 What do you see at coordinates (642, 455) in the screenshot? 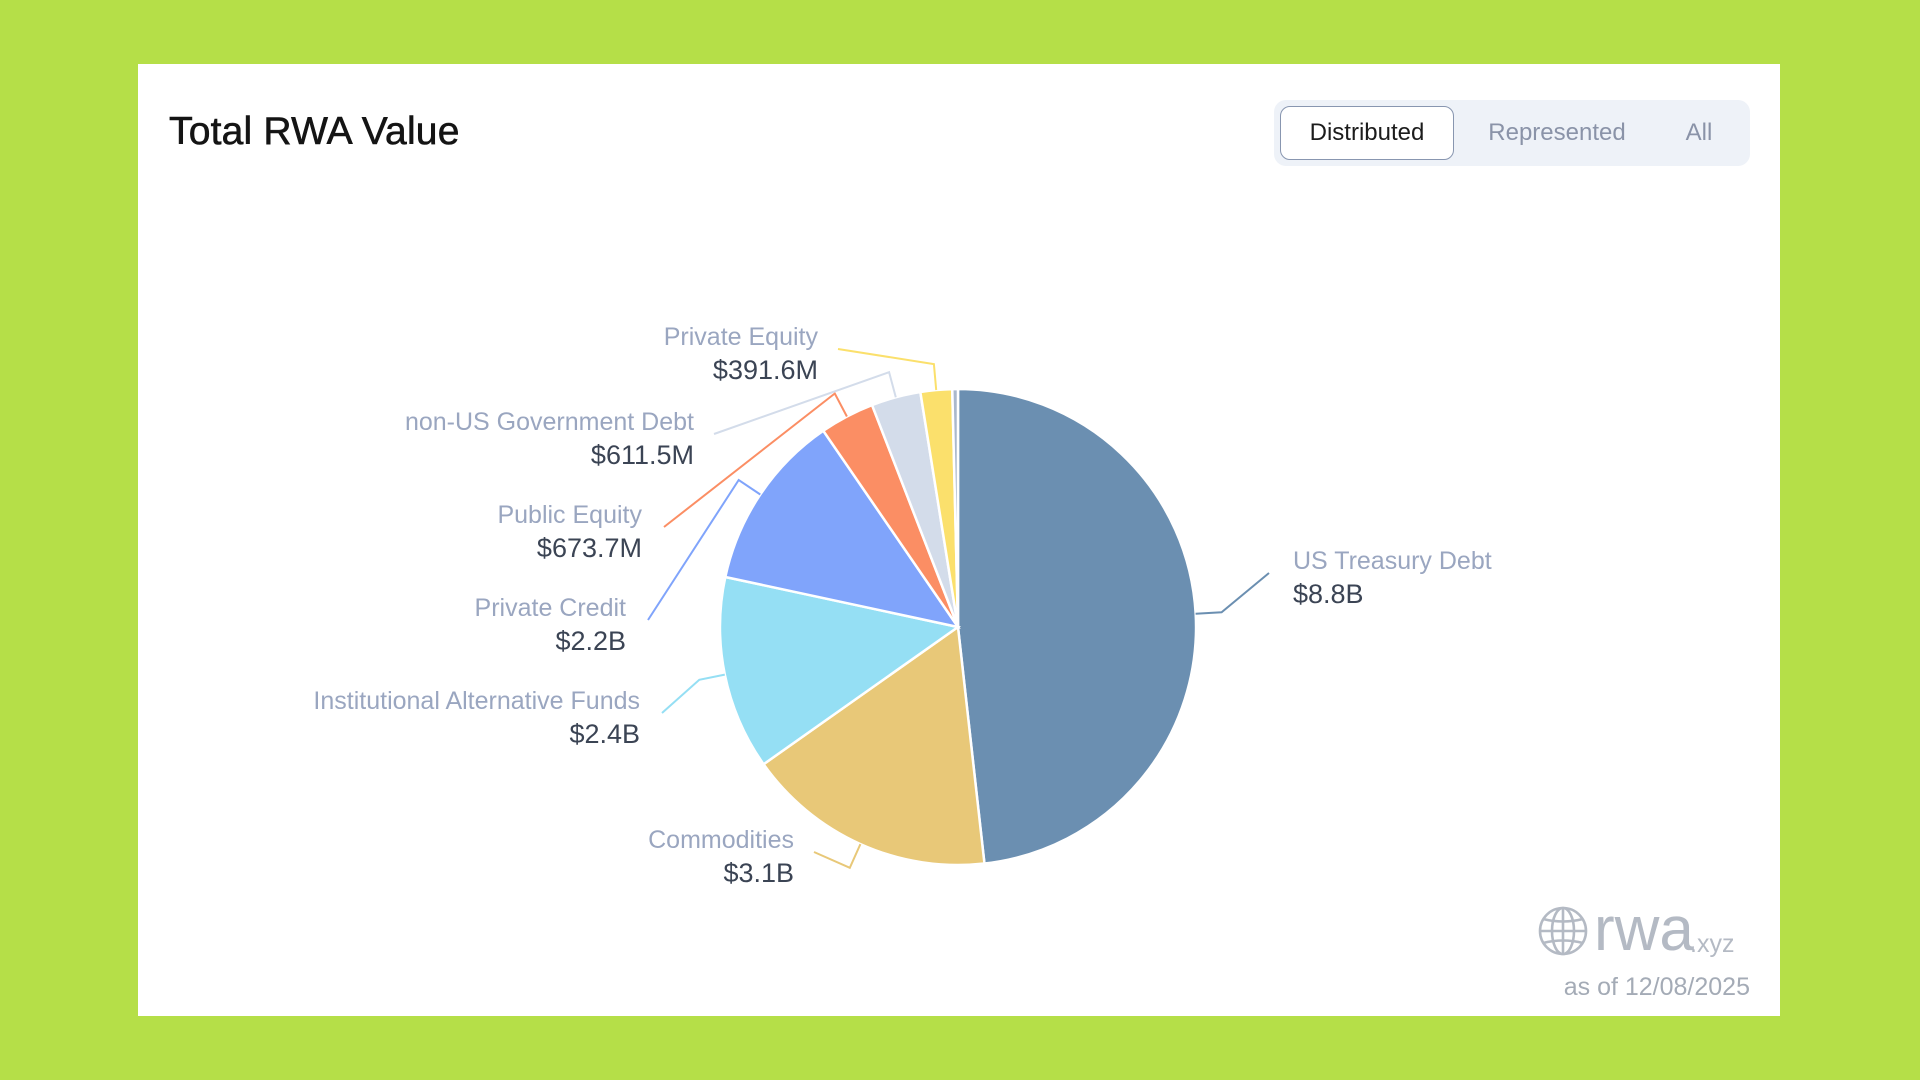
I see `slice-value-non-us-government-debt: $611.5M` at bounding box center [642, 455].